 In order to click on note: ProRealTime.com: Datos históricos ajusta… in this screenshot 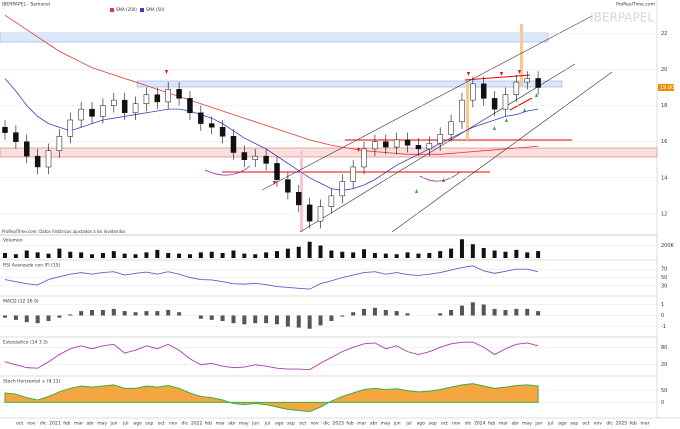, I will do `click(64, 231)`.